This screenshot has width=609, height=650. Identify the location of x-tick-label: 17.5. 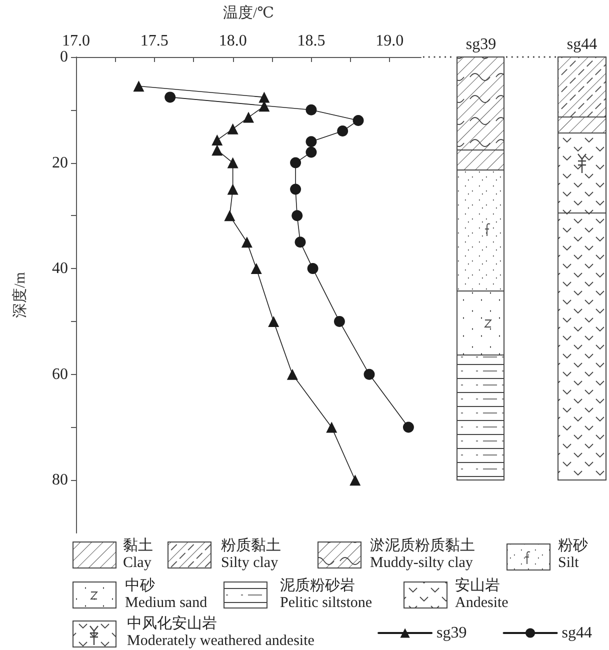
(154, 41).